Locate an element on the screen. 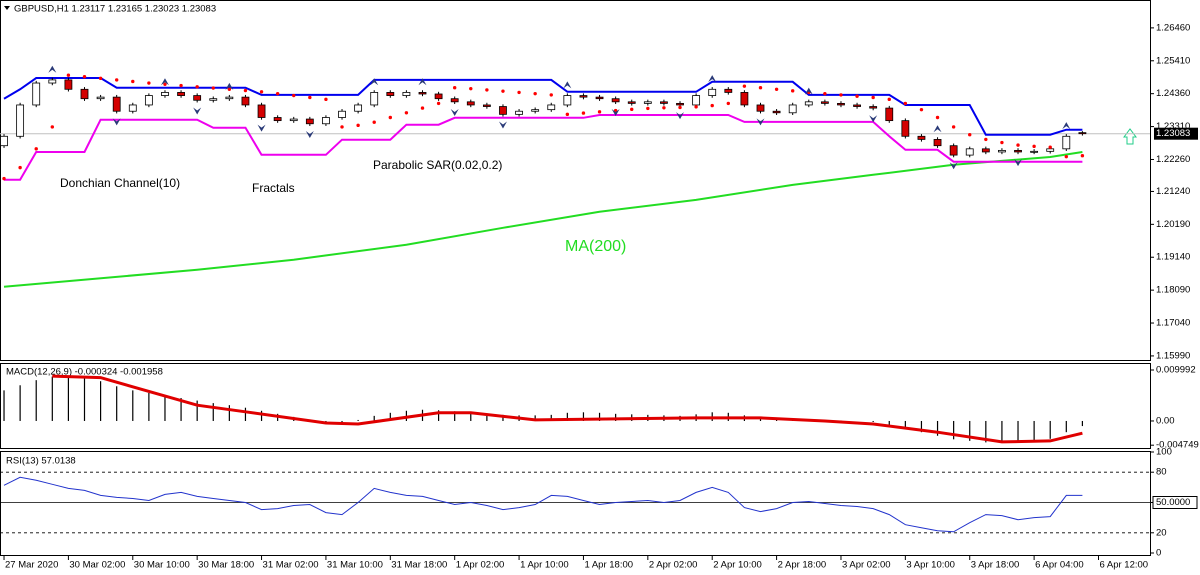 The width and height of the screenshot is (1200, 575). y-tick-label: 1.25410 is located at coordinates (1173, 60).